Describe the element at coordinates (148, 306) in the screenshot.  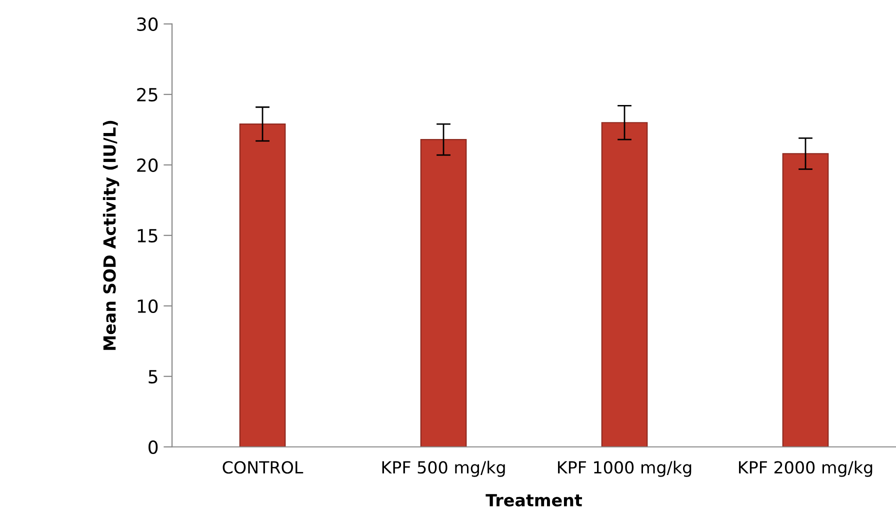
I see `y-tick-label: 10` at that location.